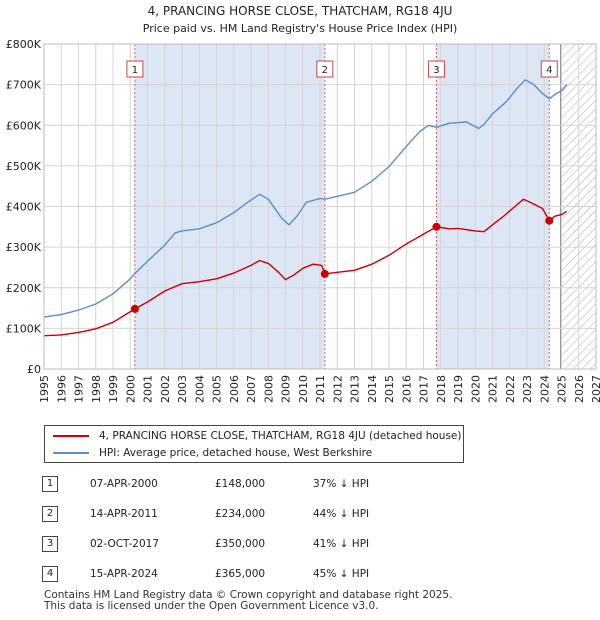 This screenshot has width=600, height=620. I want to click on sale-hpi-diff: 41% ↓ HPI, so click(341, 544).